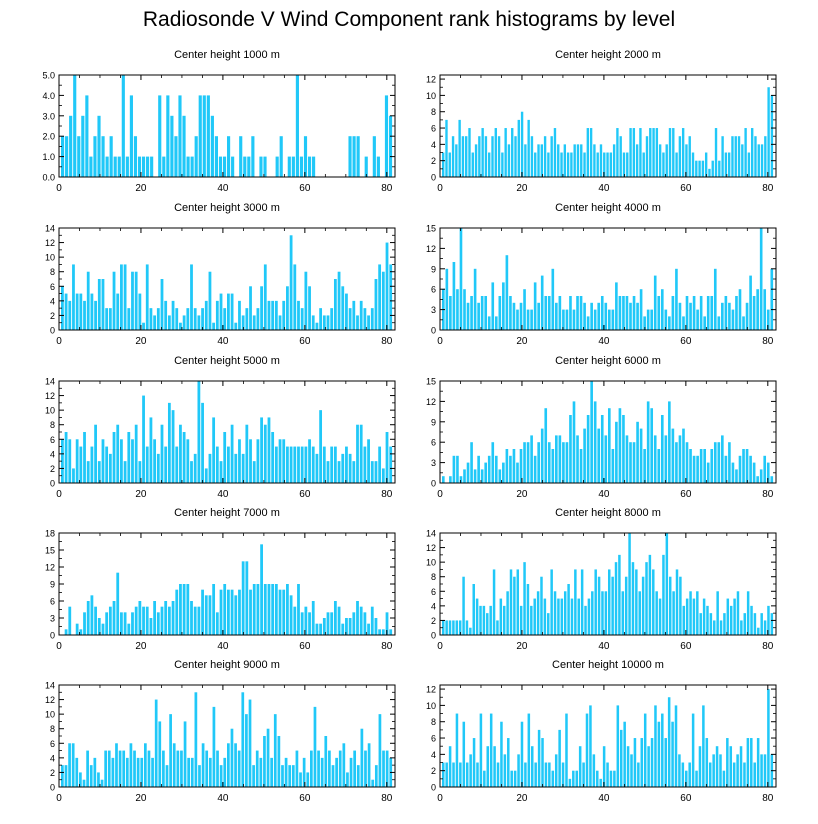 This screenshot has width=818, height=824. I want to click on y-tick-label: 6, so click(433, 129).